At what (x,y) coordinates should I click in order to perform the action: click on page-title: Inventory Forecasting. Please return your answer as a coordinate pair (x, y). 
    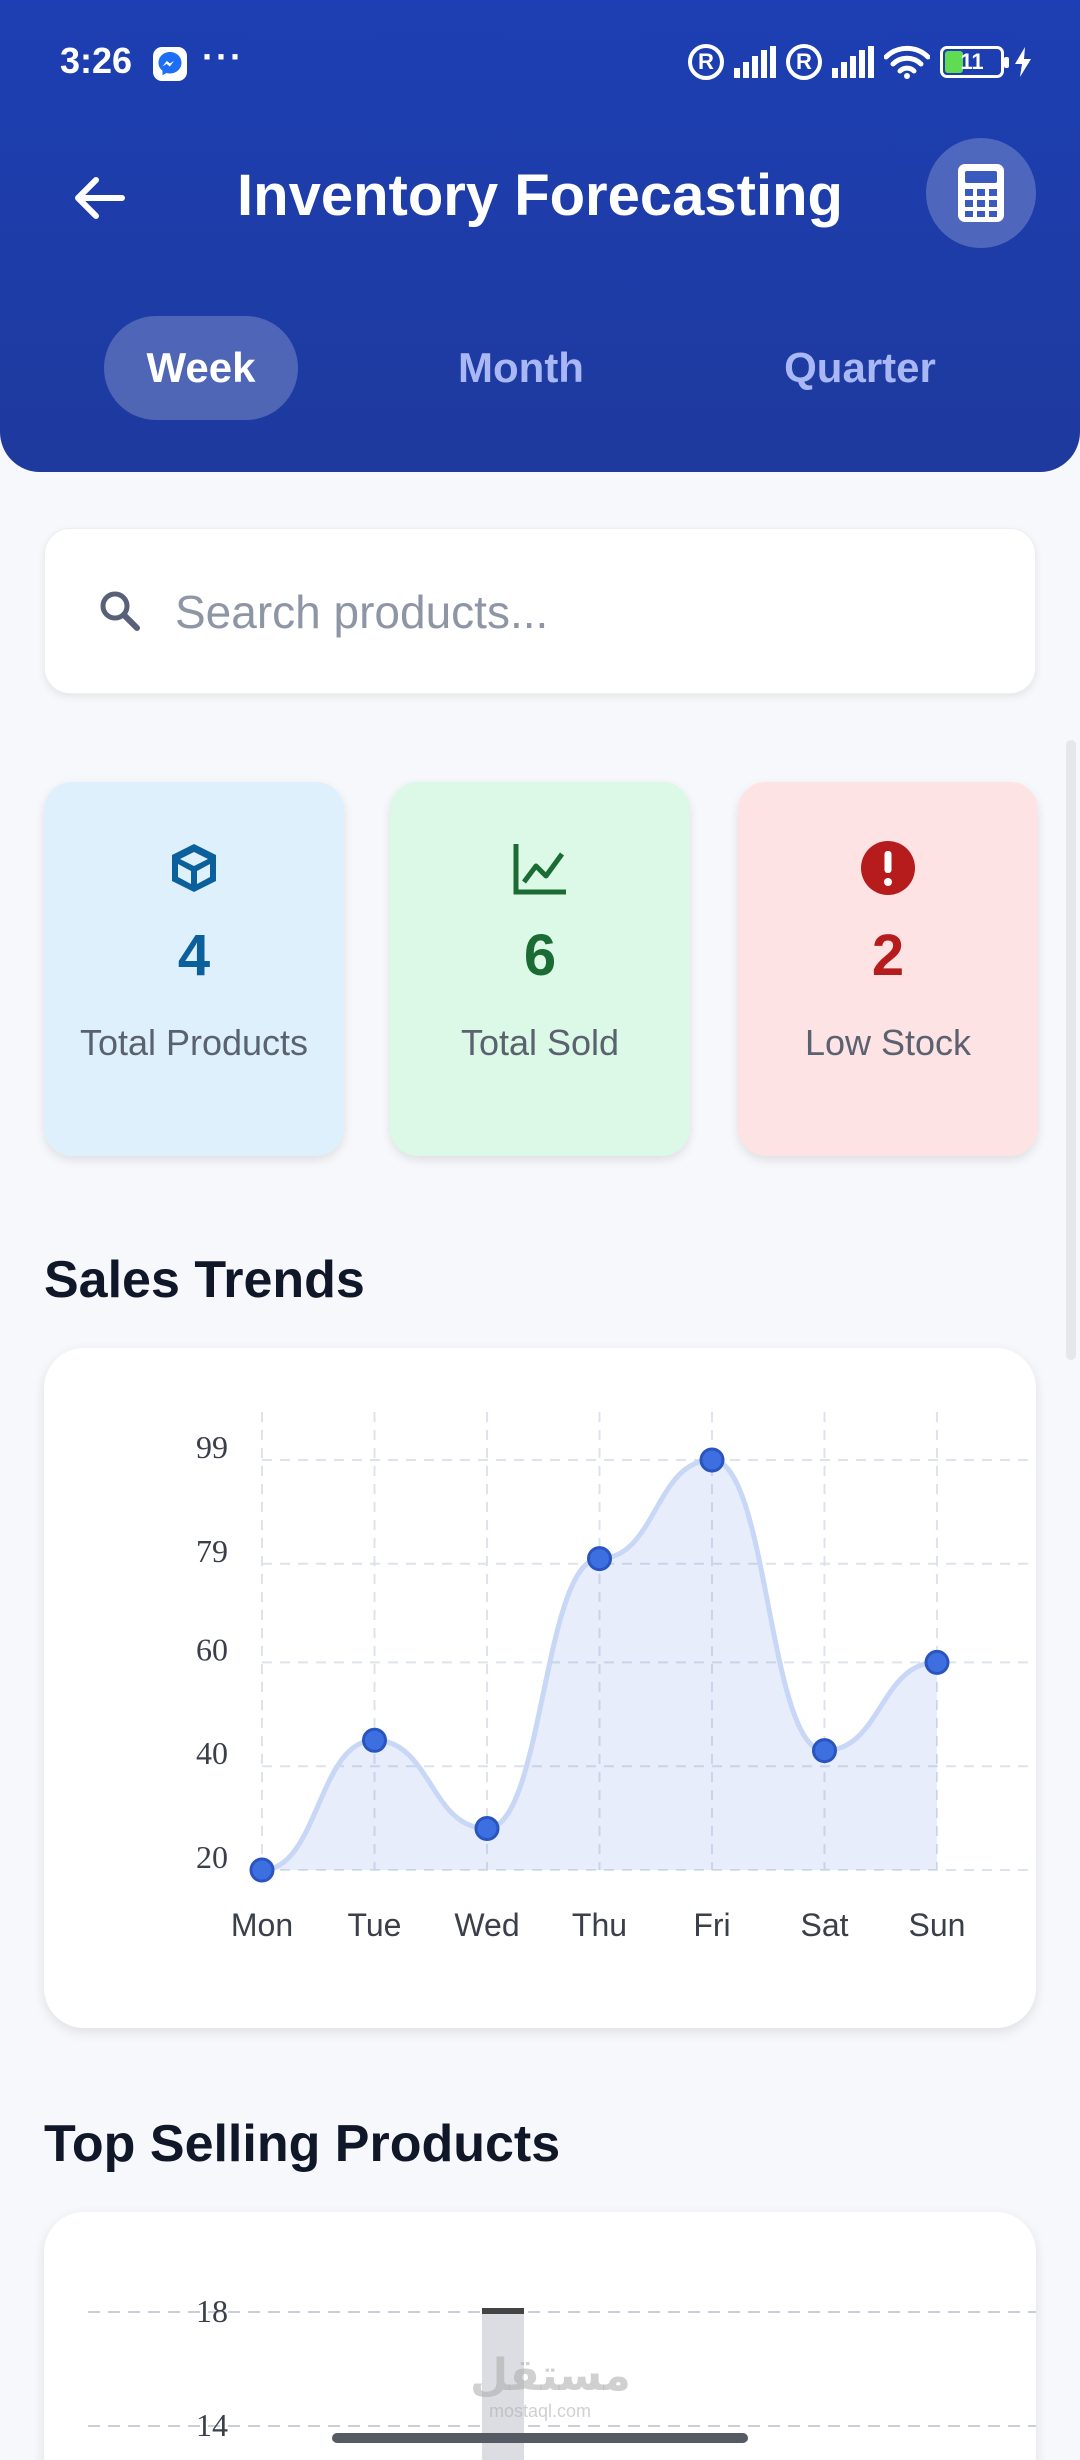
    Looking at the image, I should click on (540, 195).